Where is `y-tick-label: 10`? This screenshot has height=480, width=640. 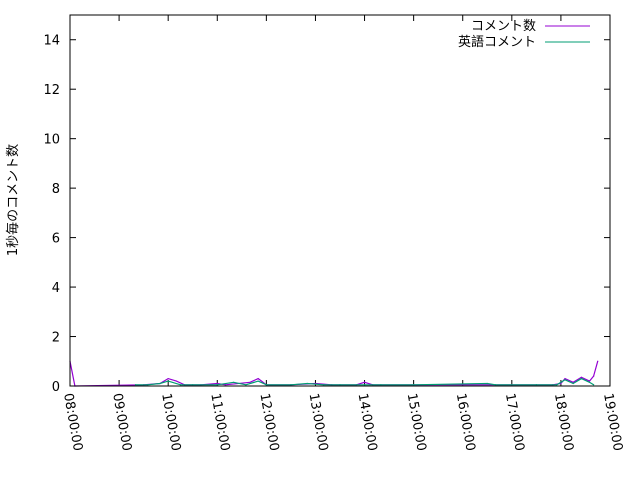
y-tick-label: 10 is located at coordinates (51, 140).